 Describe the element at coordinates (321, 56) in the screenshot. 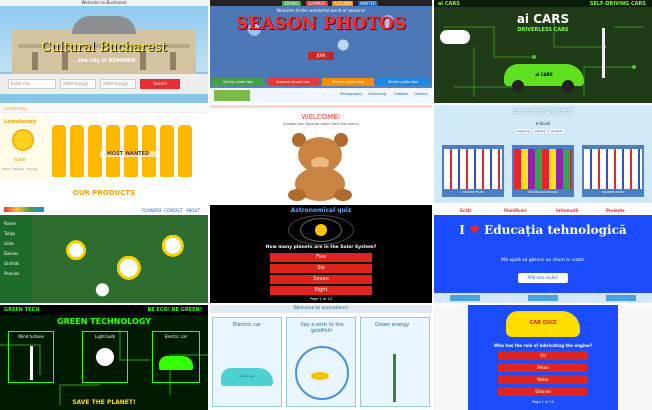

I see `join-button: JOIN` at that location.